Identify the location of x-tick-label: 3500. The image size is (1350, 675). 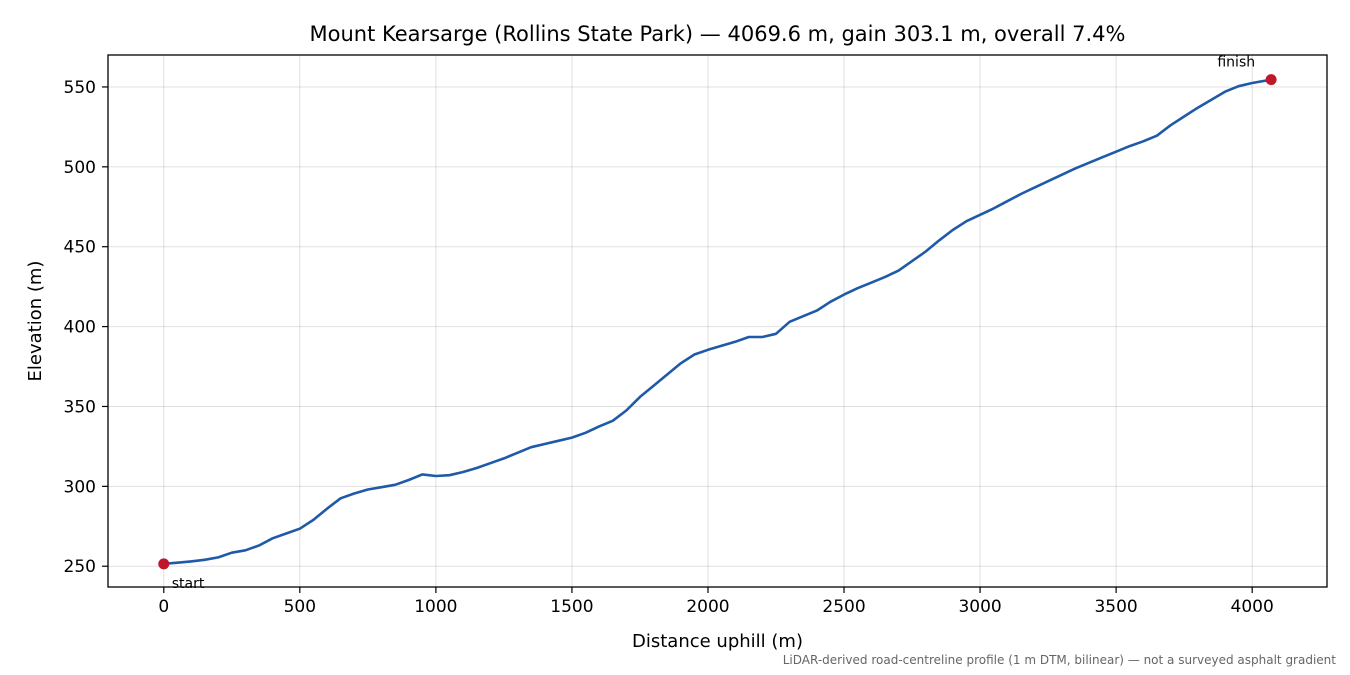
(1115, 607).